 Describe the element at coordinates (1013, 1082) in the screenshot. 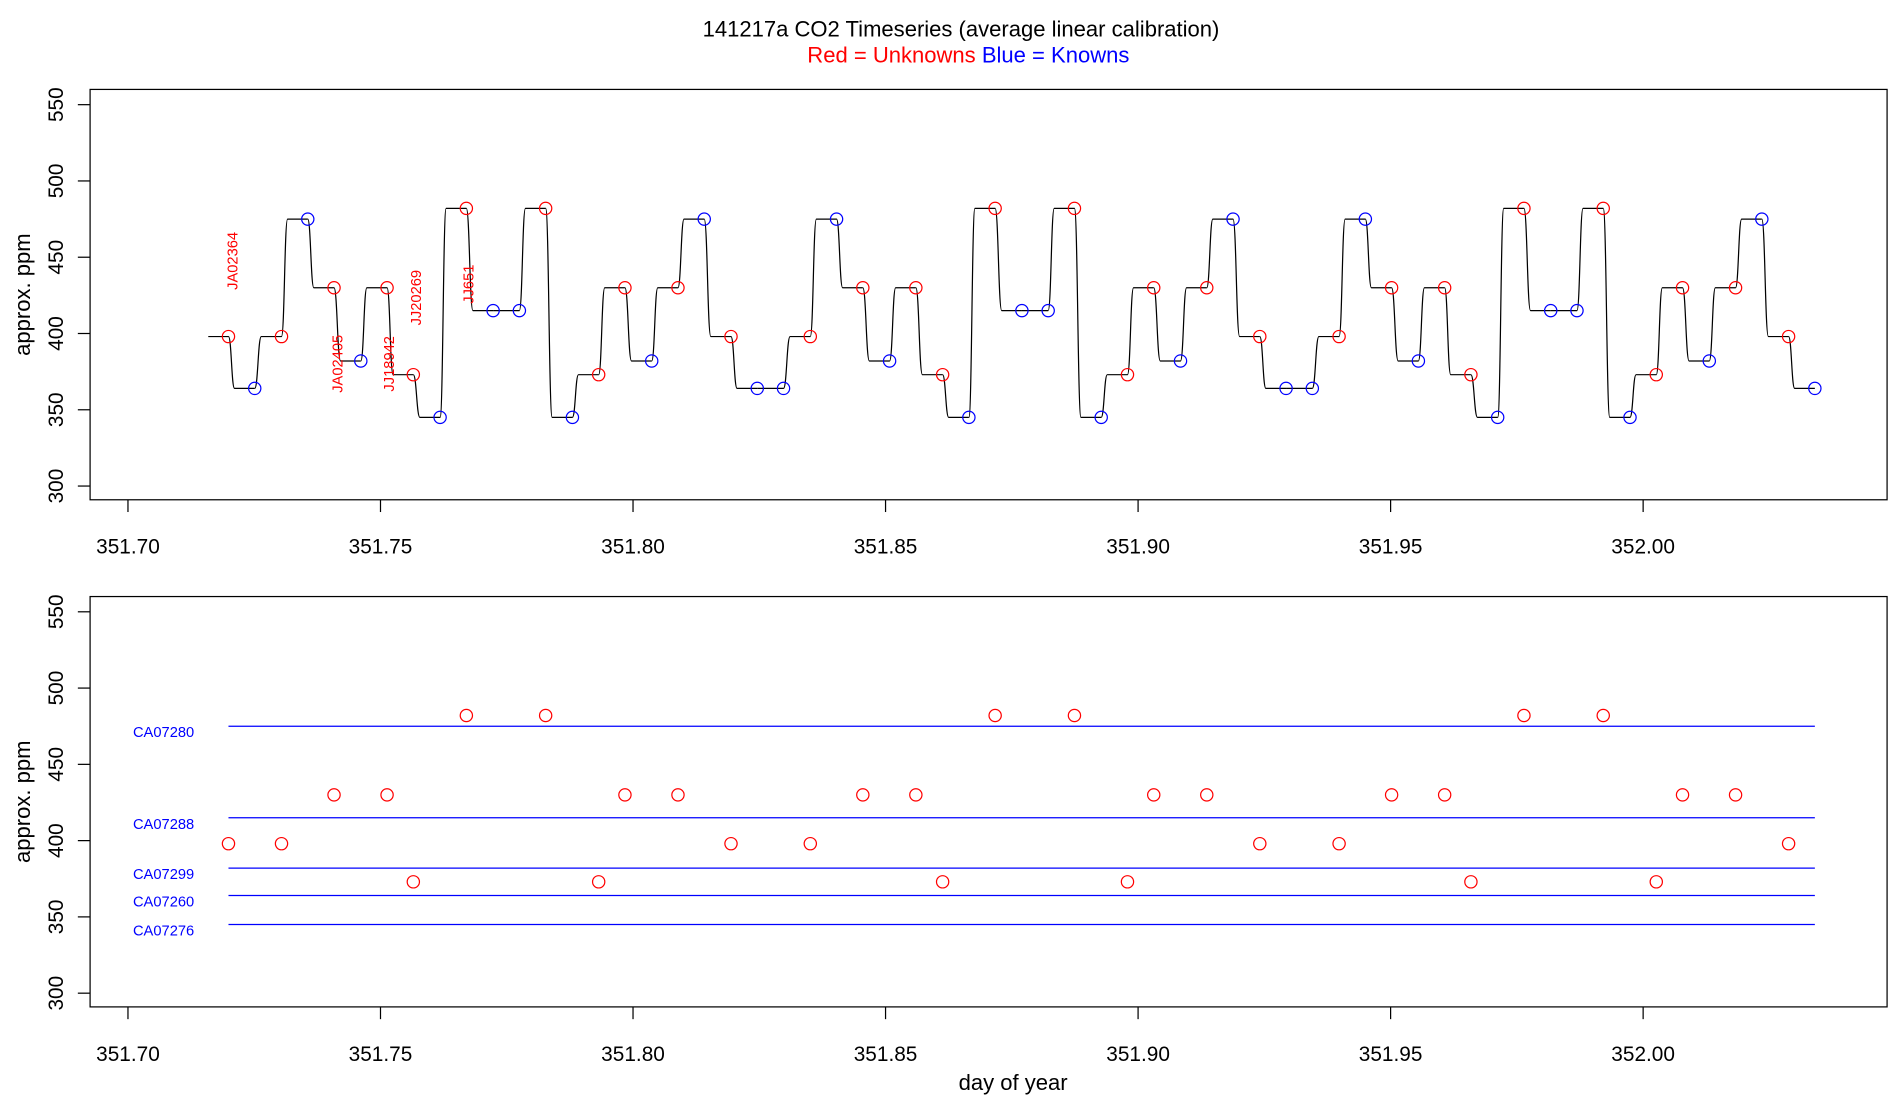

I see `x-axis-label: day of year` at that location.